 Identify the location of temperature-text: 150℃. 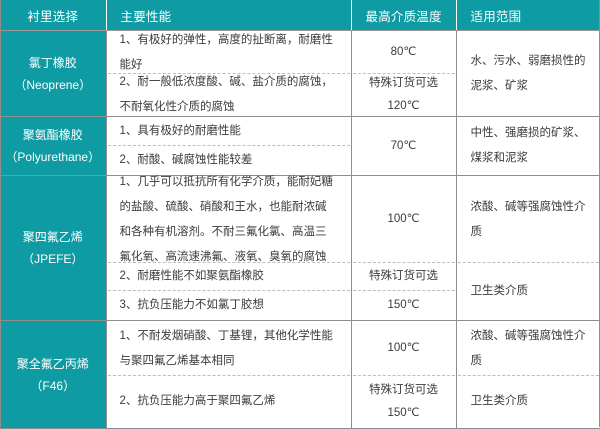
(404, 305).